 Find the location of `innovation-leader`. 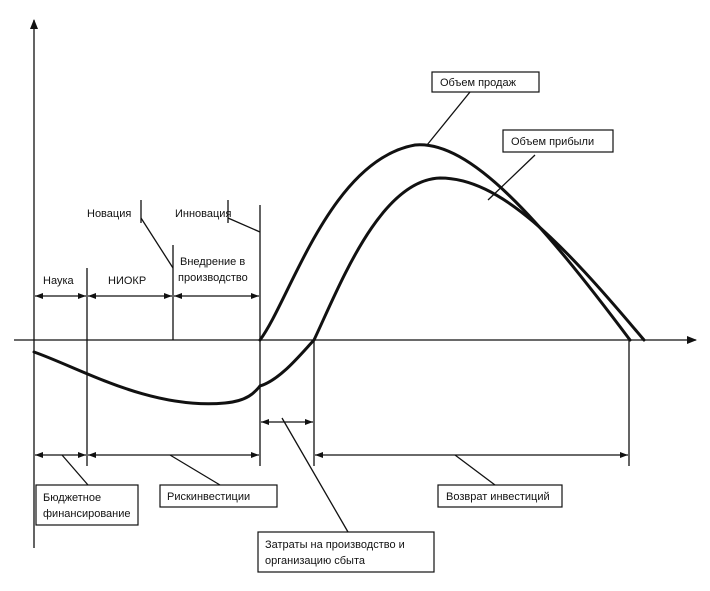

innovation-leader is located at coordinates (244, 225).